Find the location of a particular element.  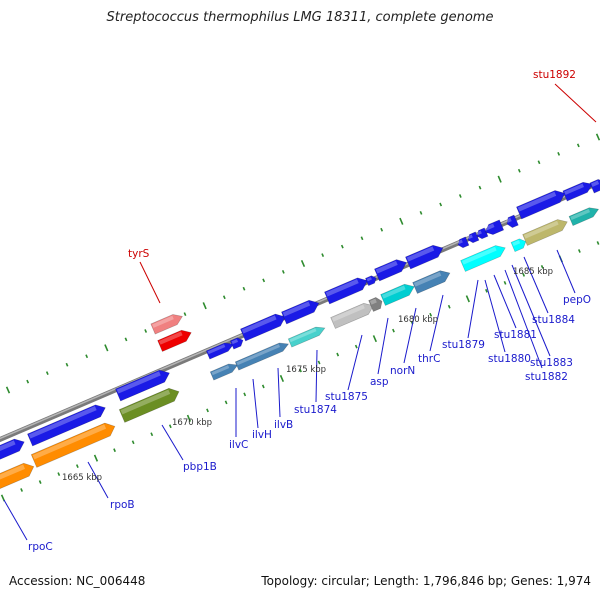

leader-stu1875 is located at coordinates (355, 362).